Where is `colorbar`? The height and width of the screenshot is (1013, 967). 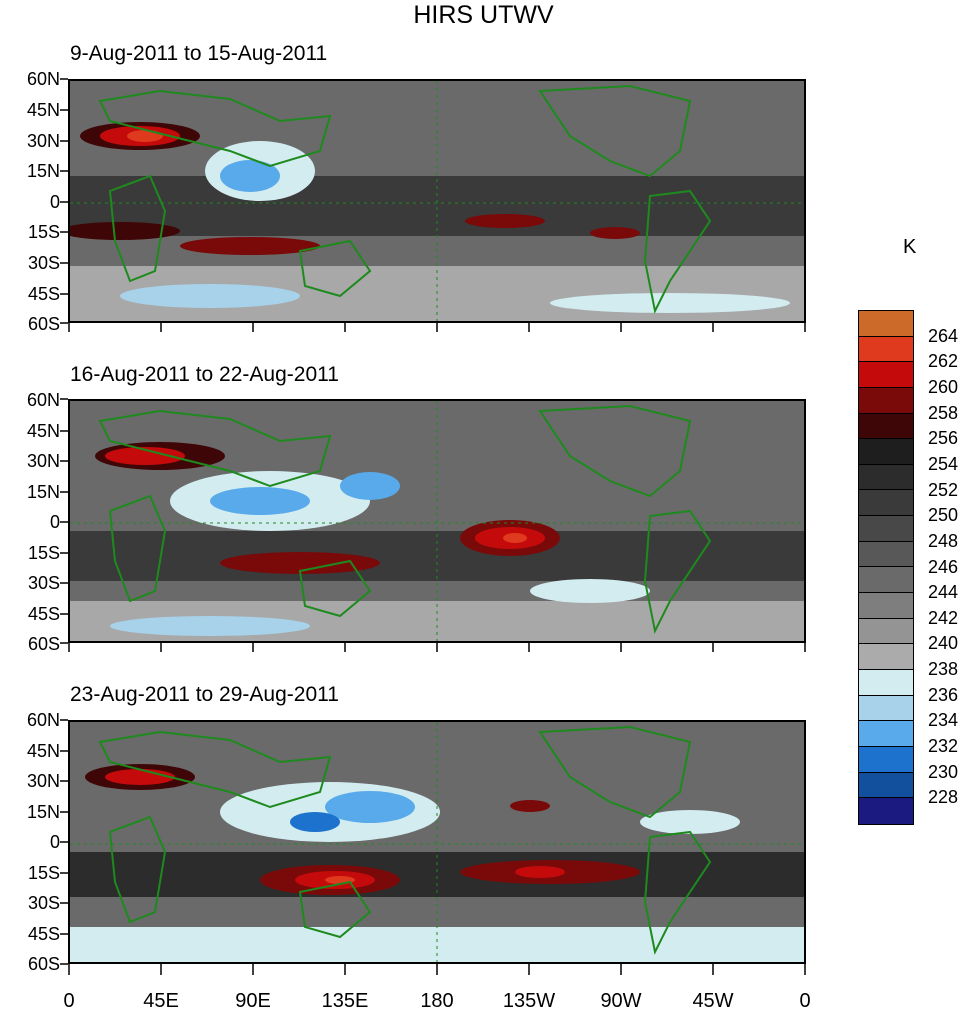
colorbar is located at coordinates (886, 567).